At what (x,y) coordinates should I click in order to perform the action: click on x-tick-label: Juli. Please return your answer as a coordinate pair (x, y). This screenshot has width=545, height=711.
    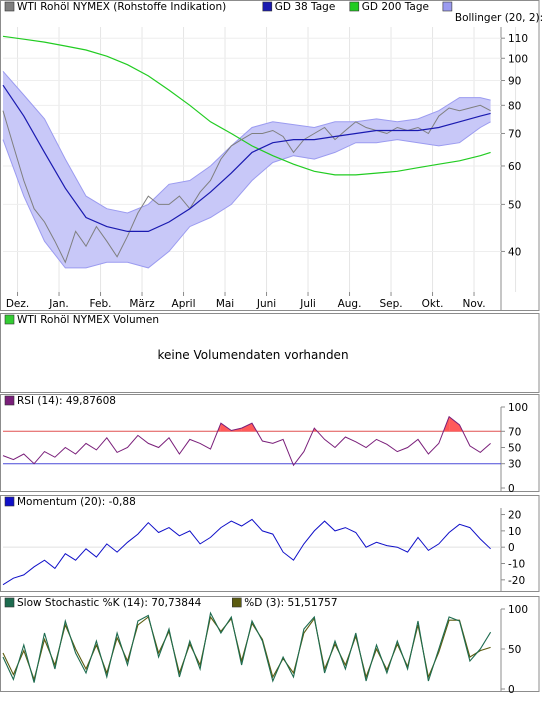
    Looking at the image, I should click on (307, 304).